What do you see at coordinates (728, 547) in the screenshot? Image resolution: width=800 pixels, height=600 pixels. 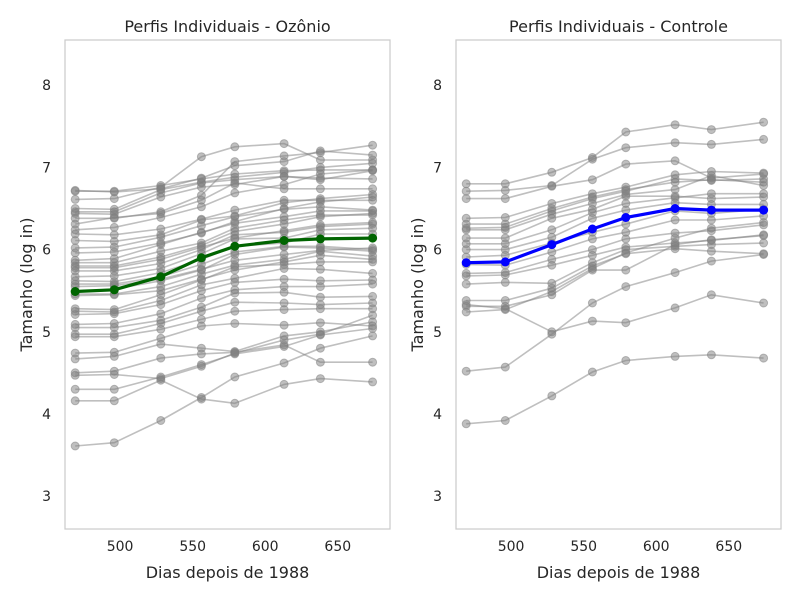 I see `x-tick-label: 650` at bounding box center [728, 547].